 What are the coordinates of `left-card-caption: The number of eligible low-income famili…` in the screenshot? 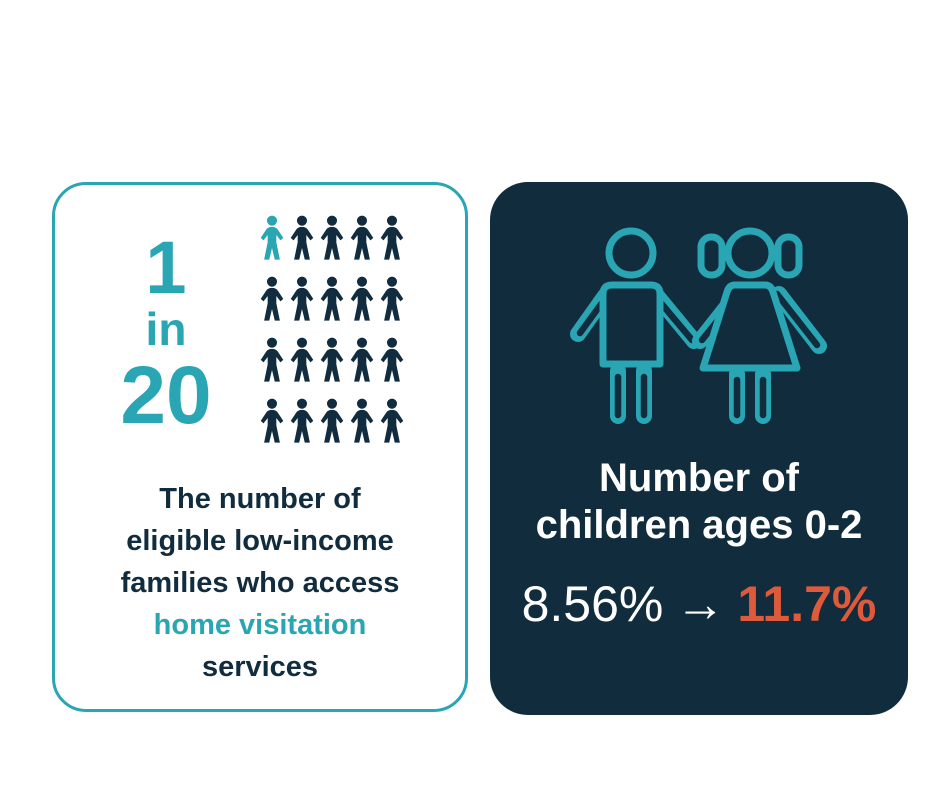 It's located at (260, 583).